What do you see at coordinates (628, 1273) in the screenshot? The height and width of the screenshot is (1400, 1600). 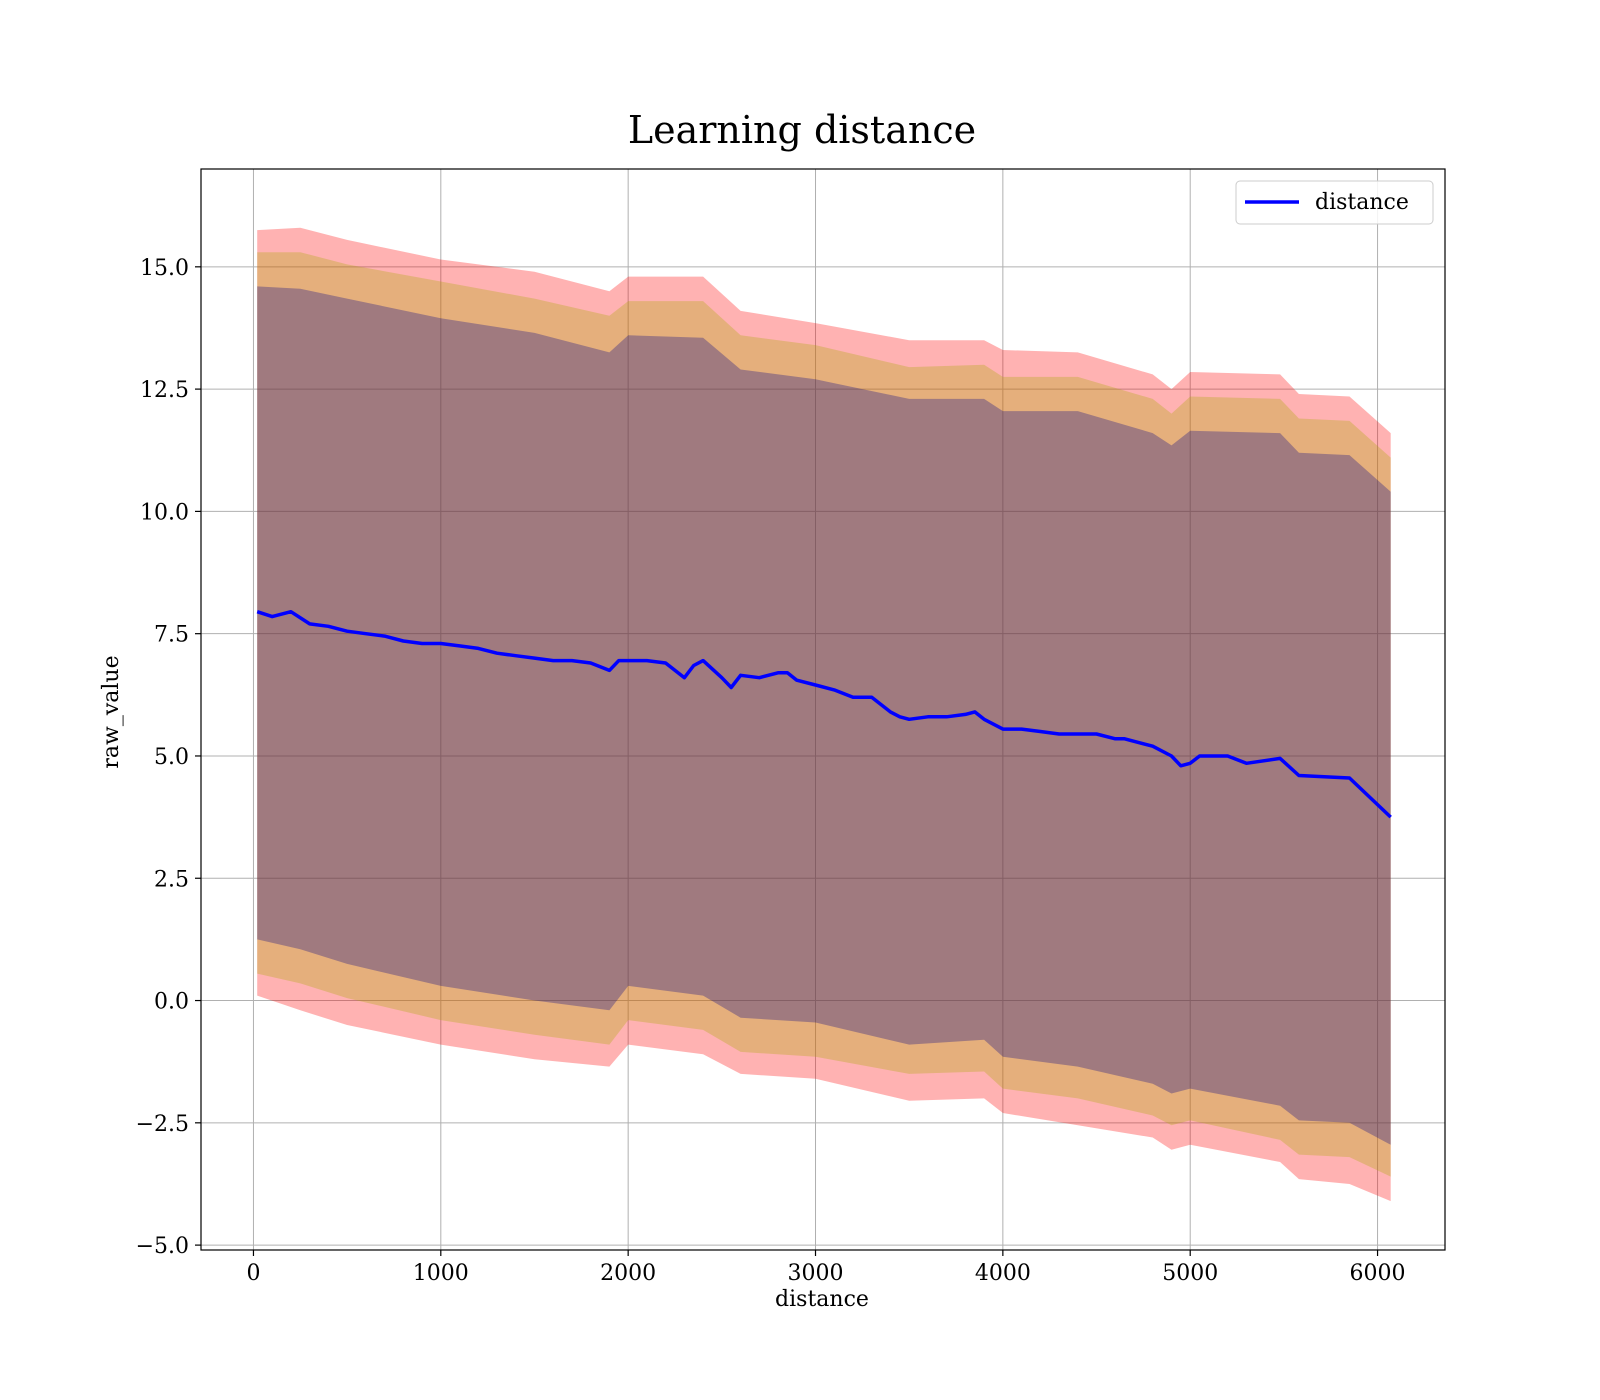 I see `x-tick-label-2: 2000` at bounding box center [628, 1273].